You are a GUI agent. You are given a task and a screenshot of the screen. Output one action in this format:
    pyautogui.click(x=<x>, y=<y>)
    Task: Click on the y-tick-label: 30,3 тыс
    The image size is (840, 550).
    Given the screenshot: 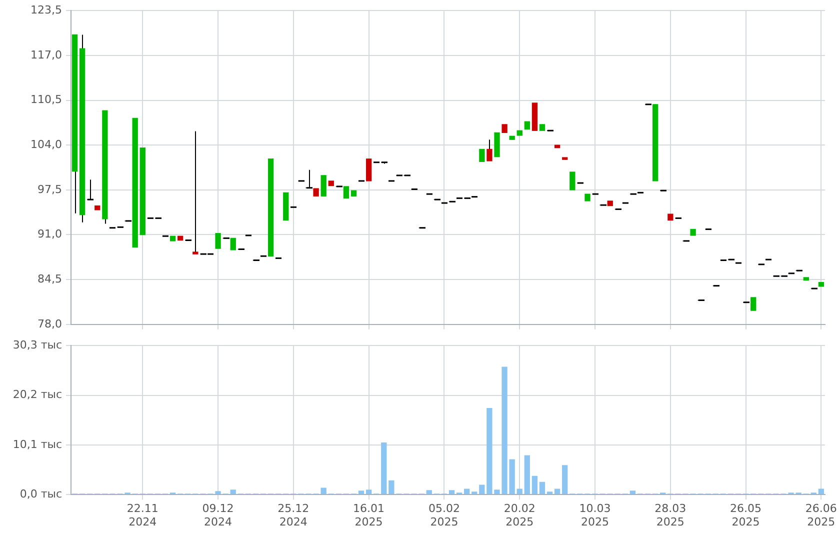 What is the action you would take?
    pyautogui.click(x=37, y=345)
    